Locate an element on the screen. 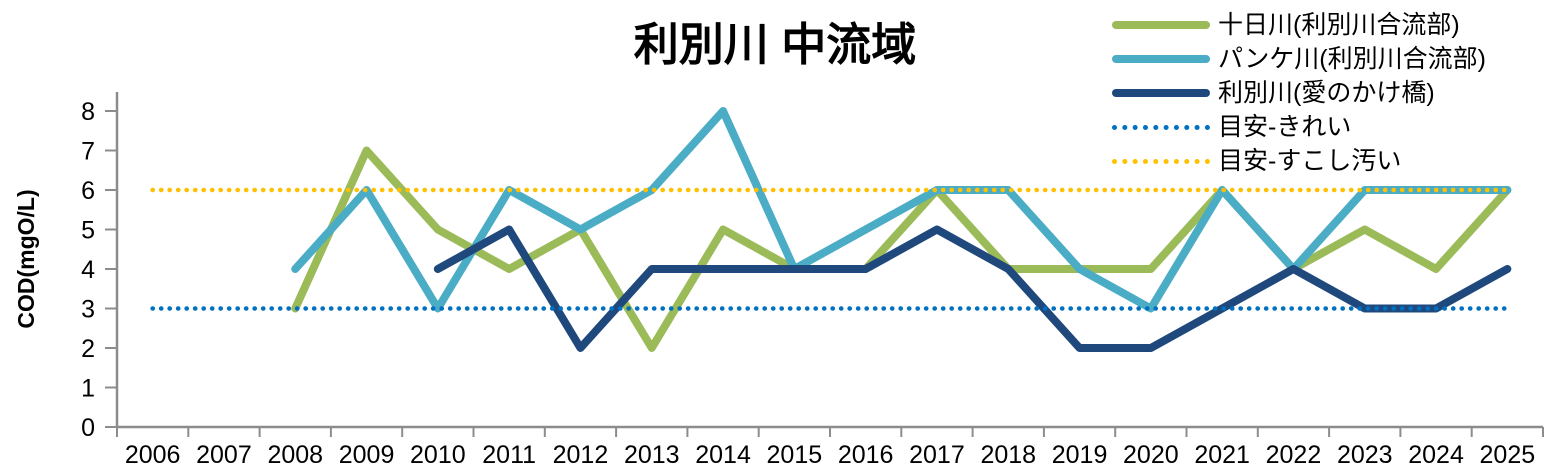 The height and width of the screenshot is (472, 1568). x-tick-label: 2022 is located at coordinates (1294, 455).